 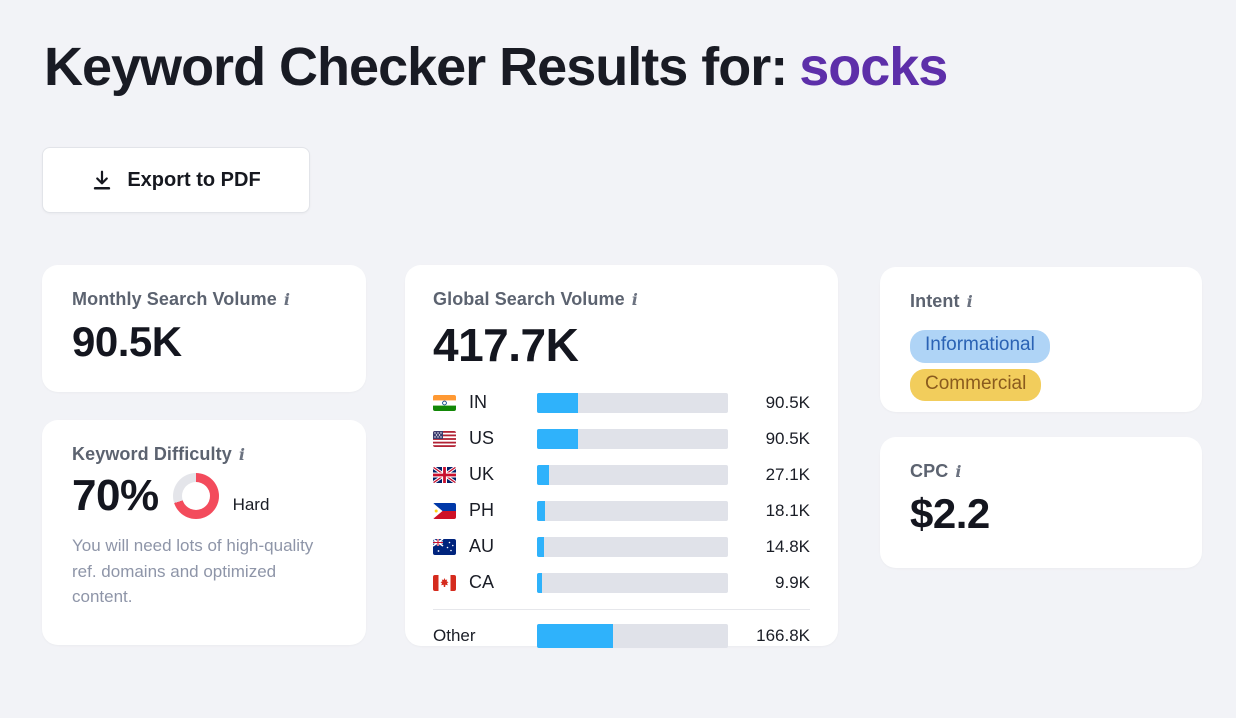 I want to click on flag-ca-icon, so click(x=444, y=582).